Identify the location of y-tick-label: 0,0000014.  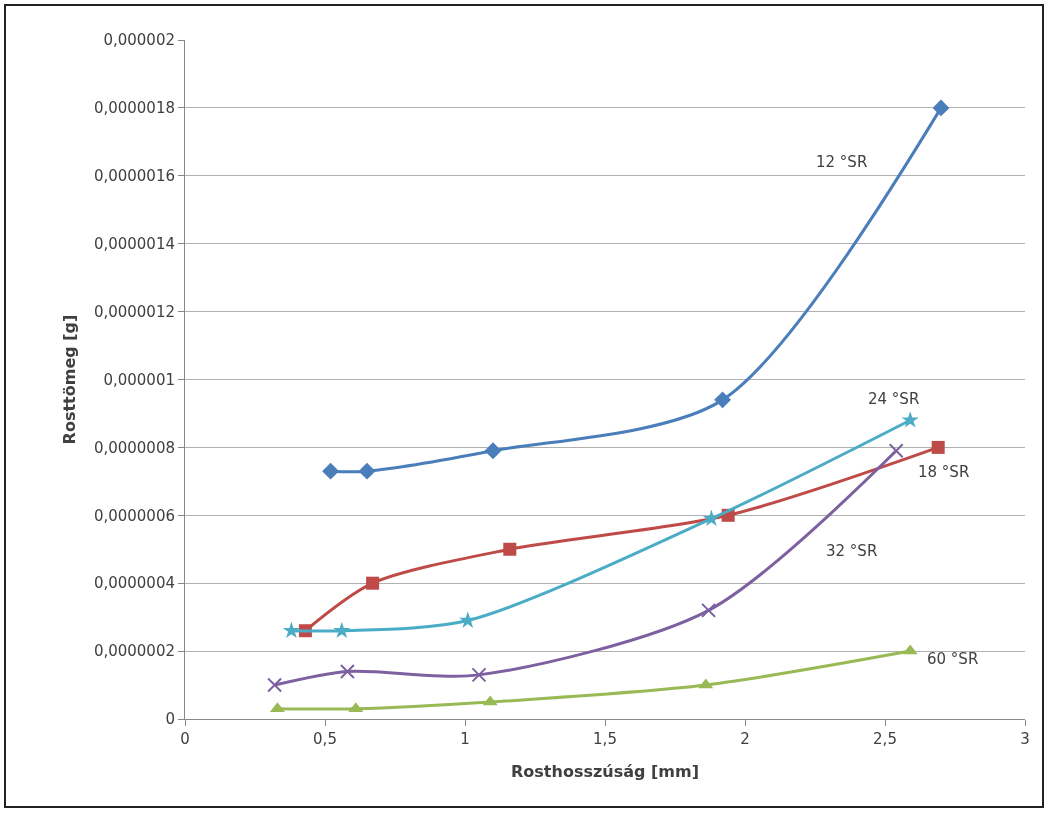
(134, 243).